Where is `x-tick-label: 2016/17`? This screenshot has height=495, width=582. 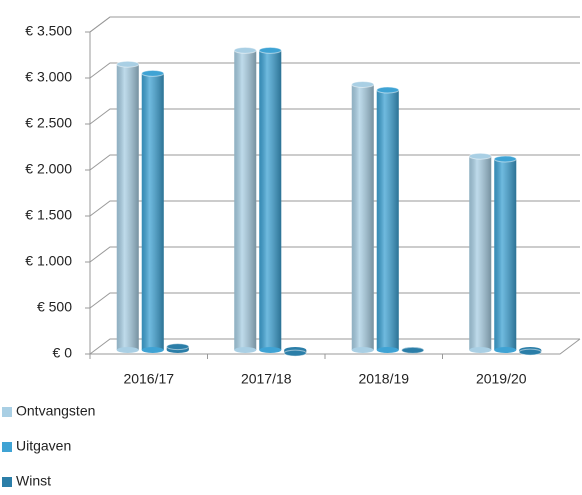
x-tick-label: 2016/17 is located at coordinates (148, 379).